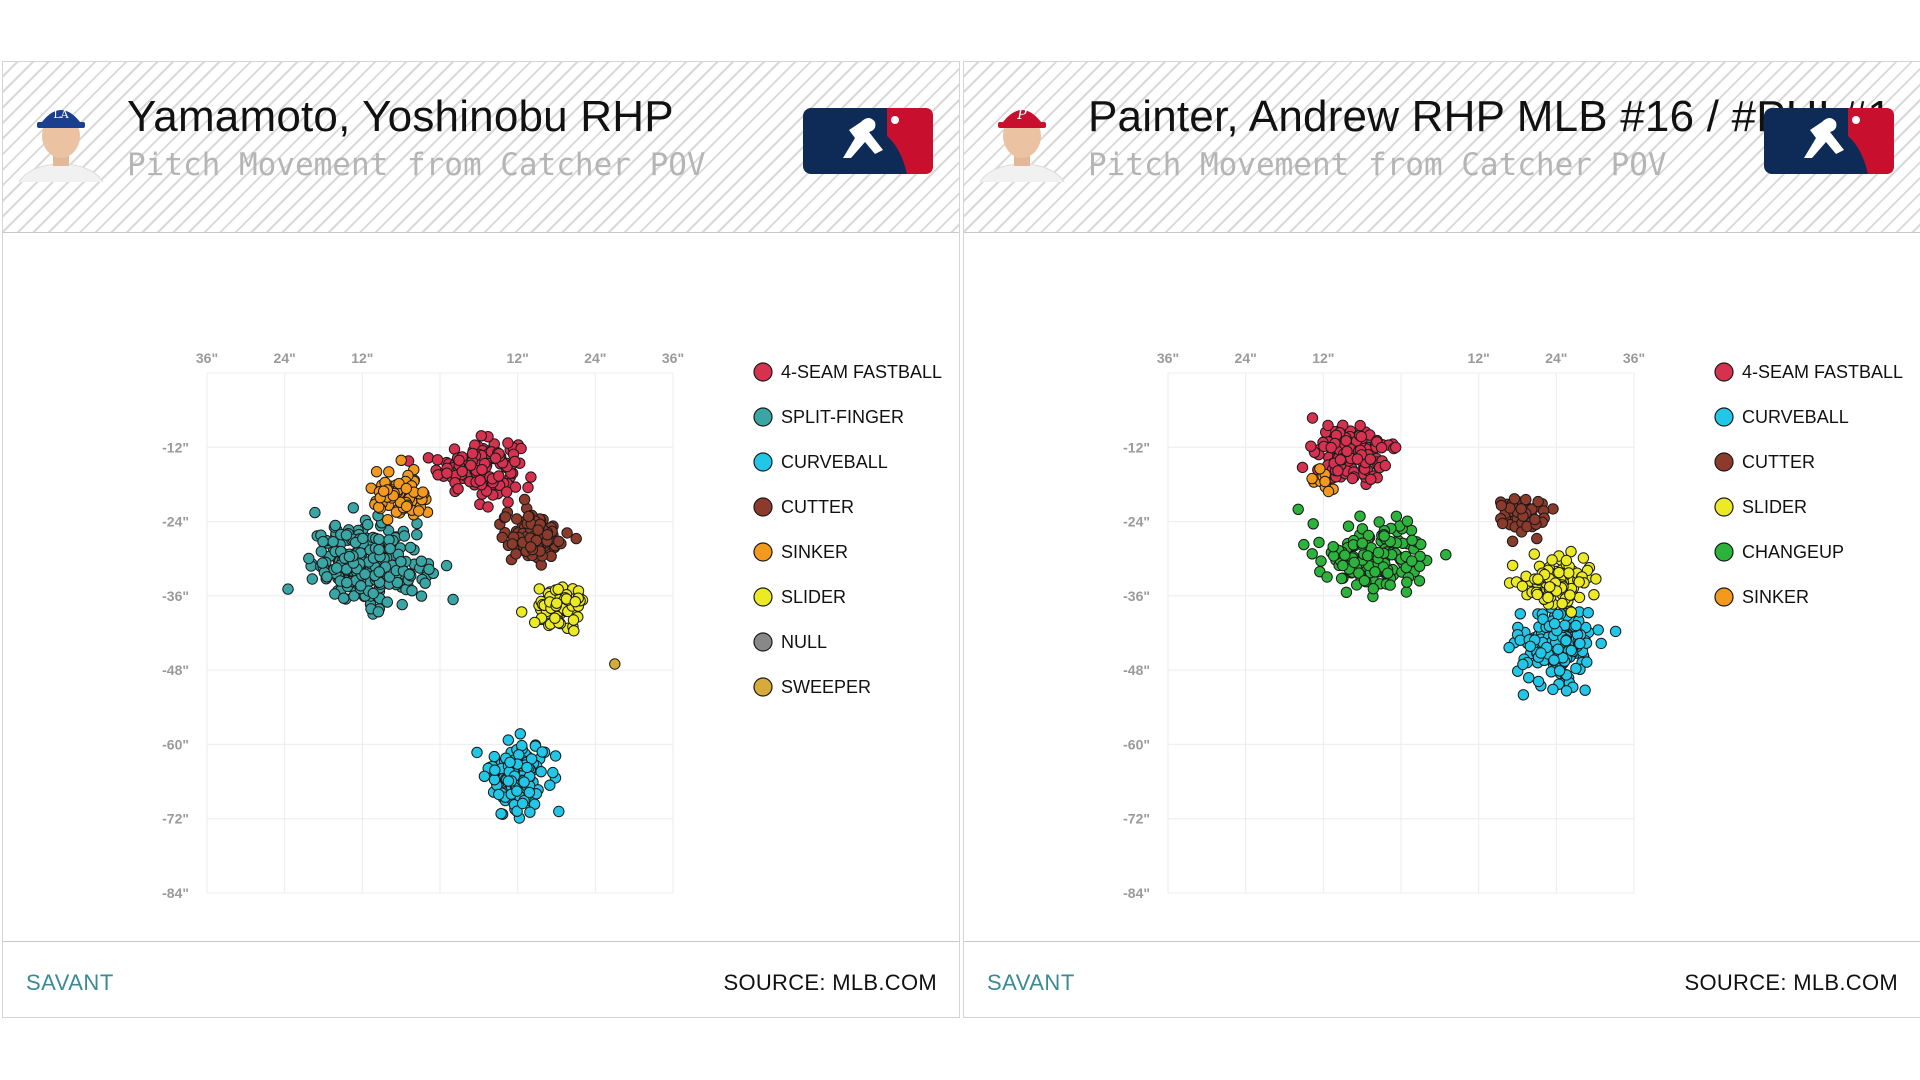 The height and width of the screenshot is (1080, 1920). Describe the element at coordinates (175, 670) in the screenshot. I see `y-tick-label: -48"` at that location.